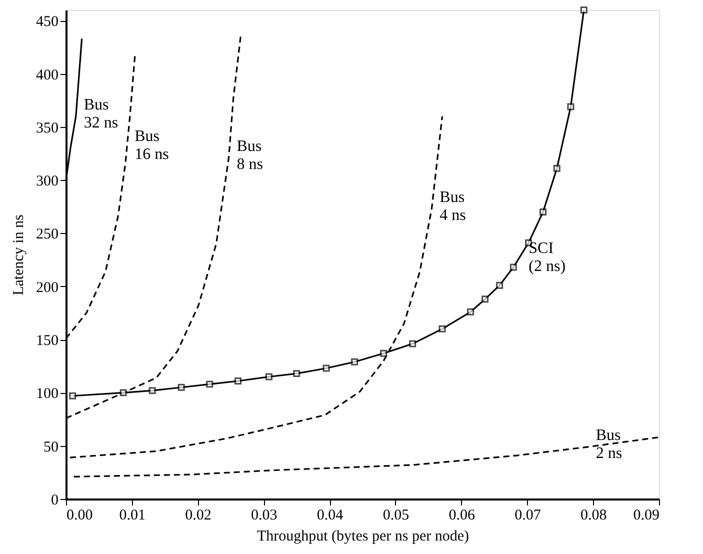  Describe the element at coordinates (19, 255) in the screenshot. I see `y-axis-title: Latency in ns` at that location.